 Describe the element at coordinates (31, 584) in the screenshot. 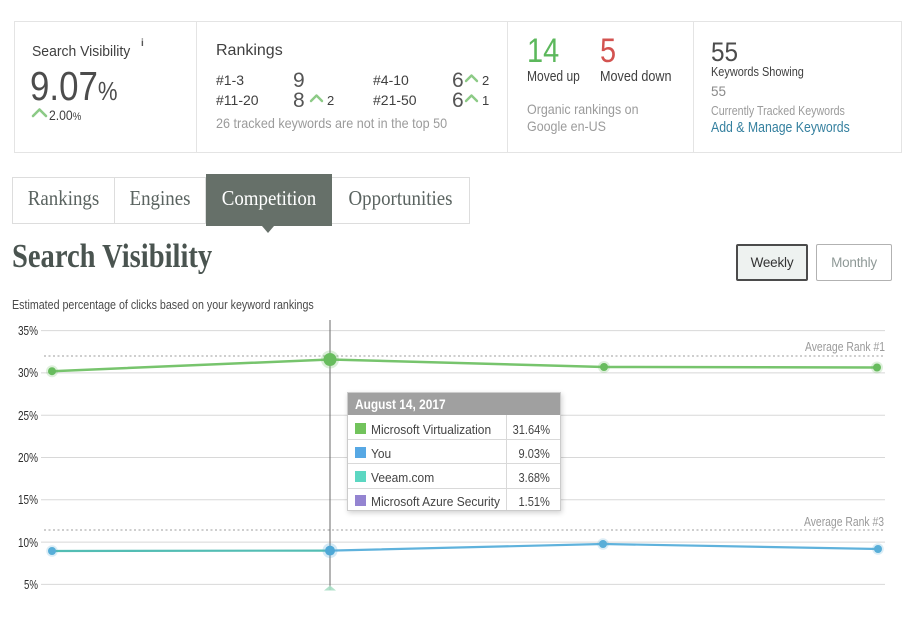

I see `svg-text: 5%` at that location.